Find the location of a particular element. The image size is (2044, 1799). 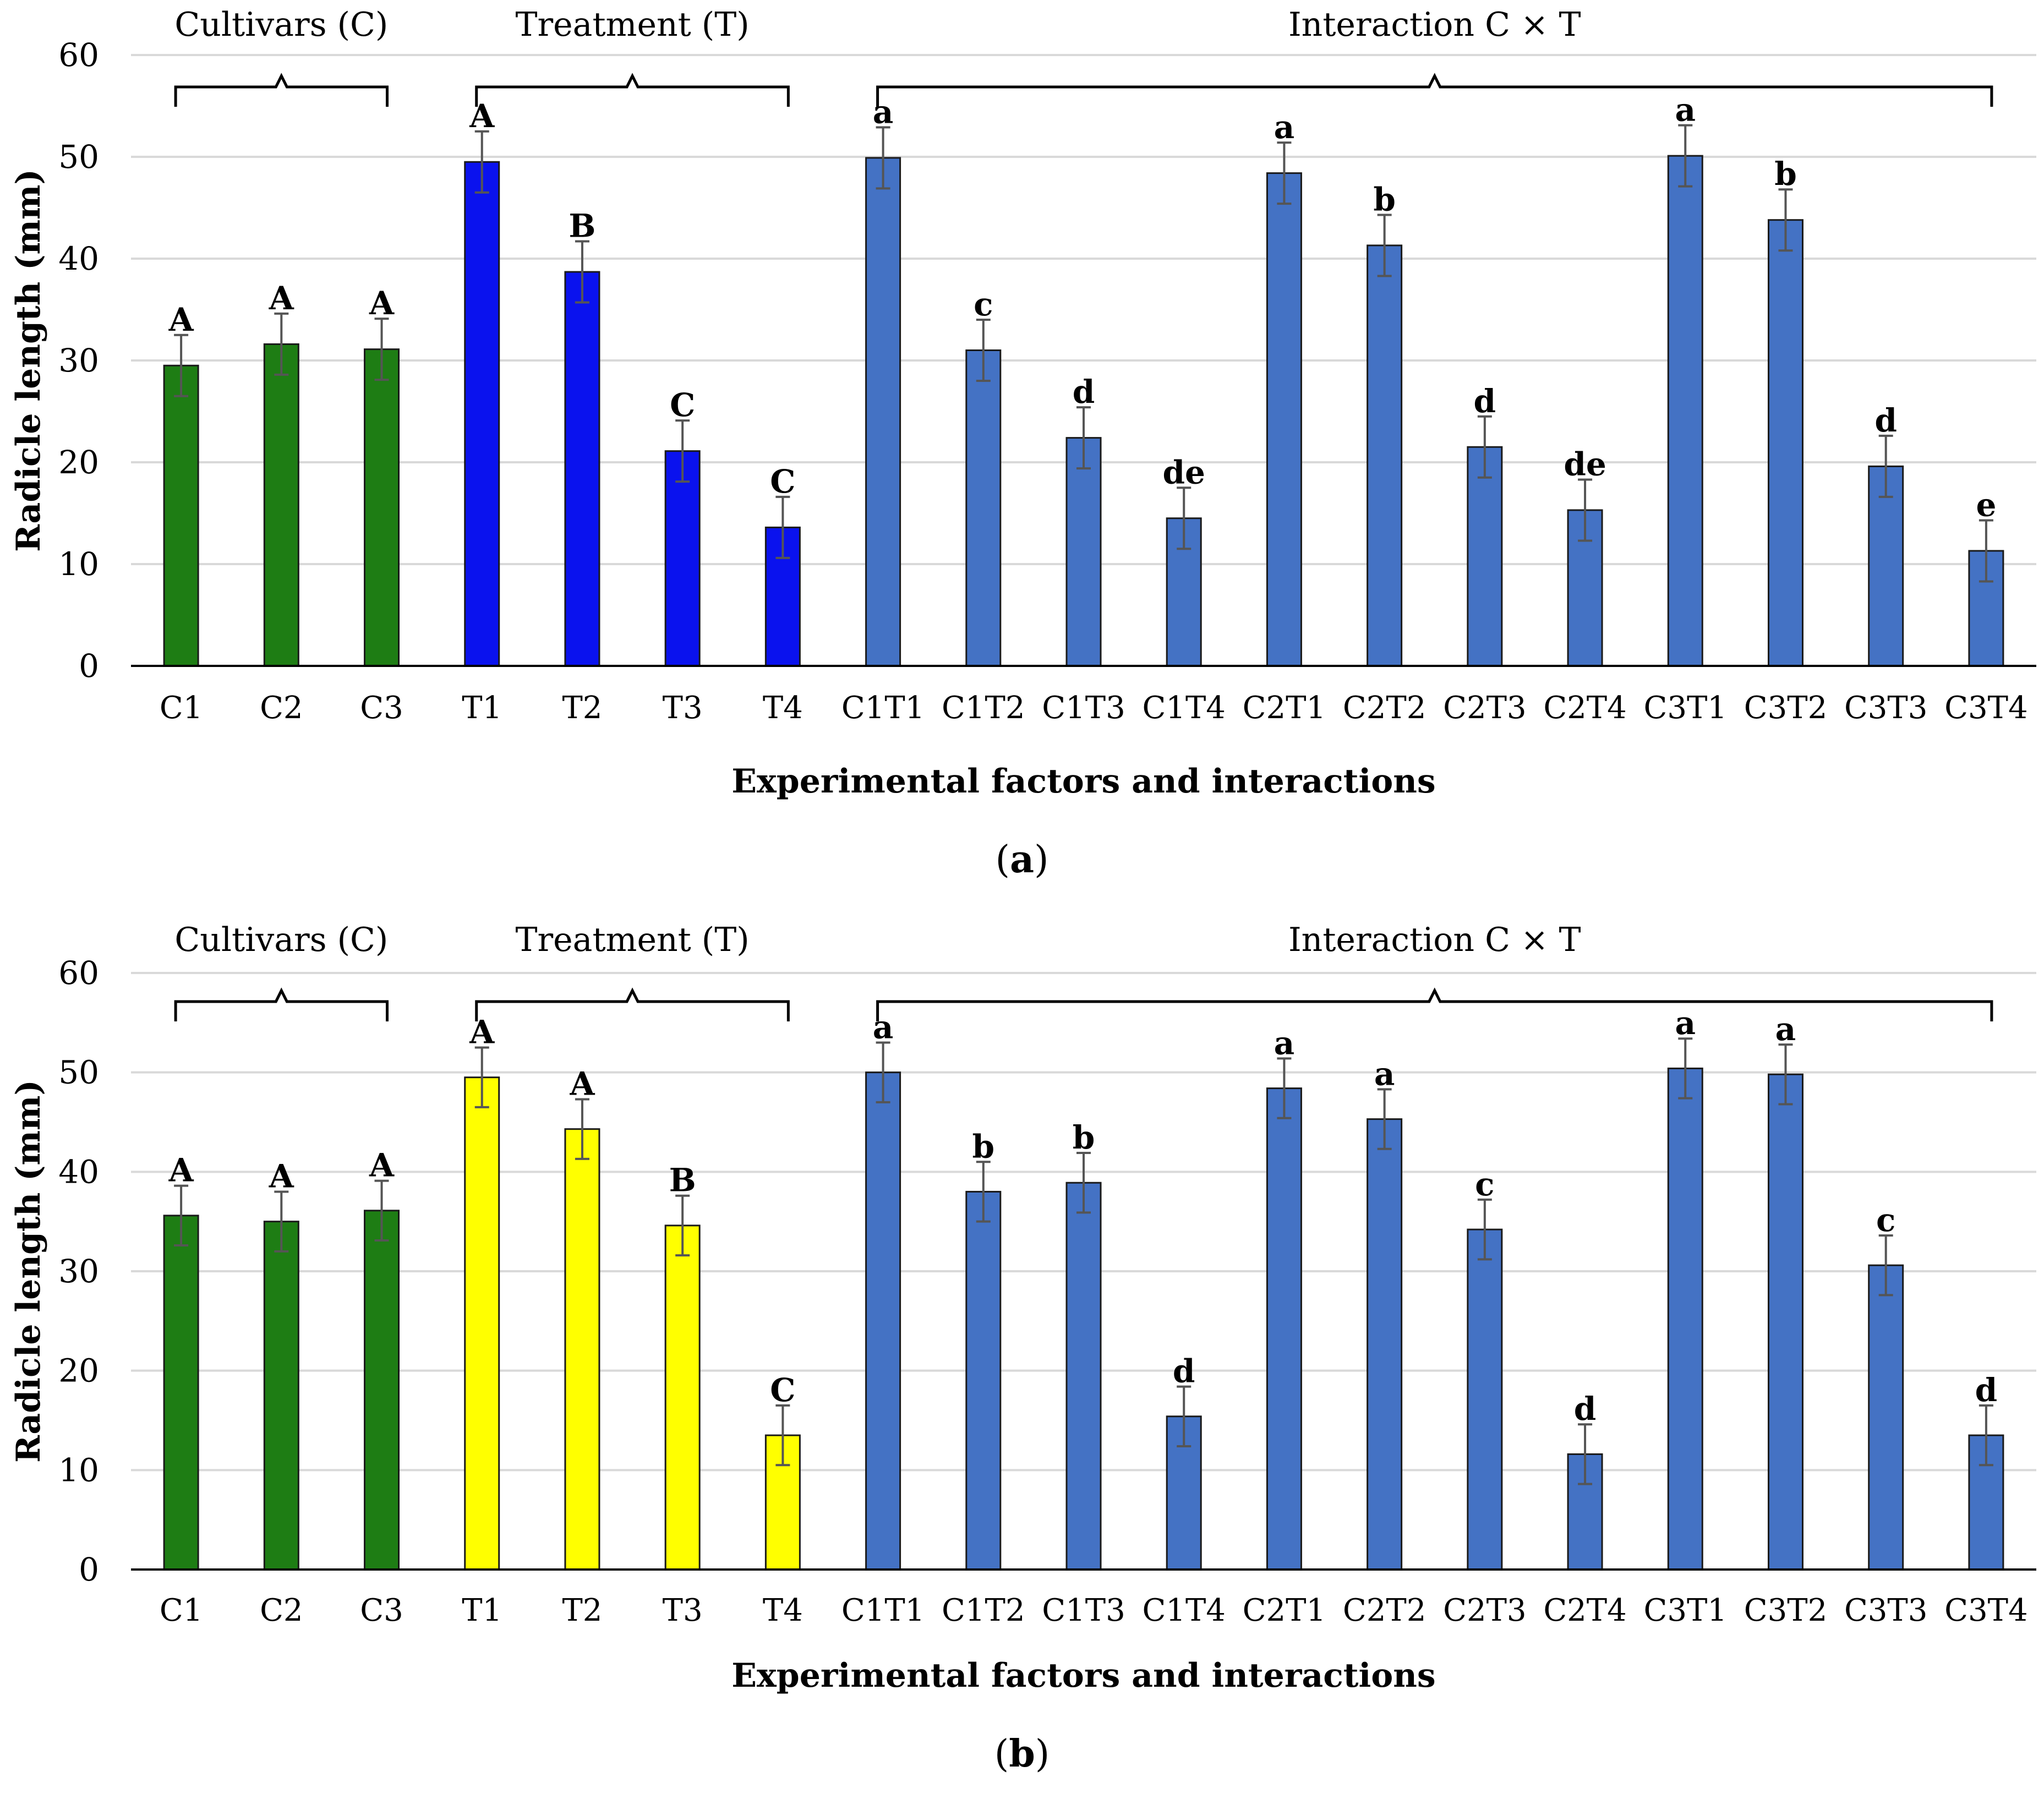

x-tick-label: T1 is located at coordinates (482, 1611).